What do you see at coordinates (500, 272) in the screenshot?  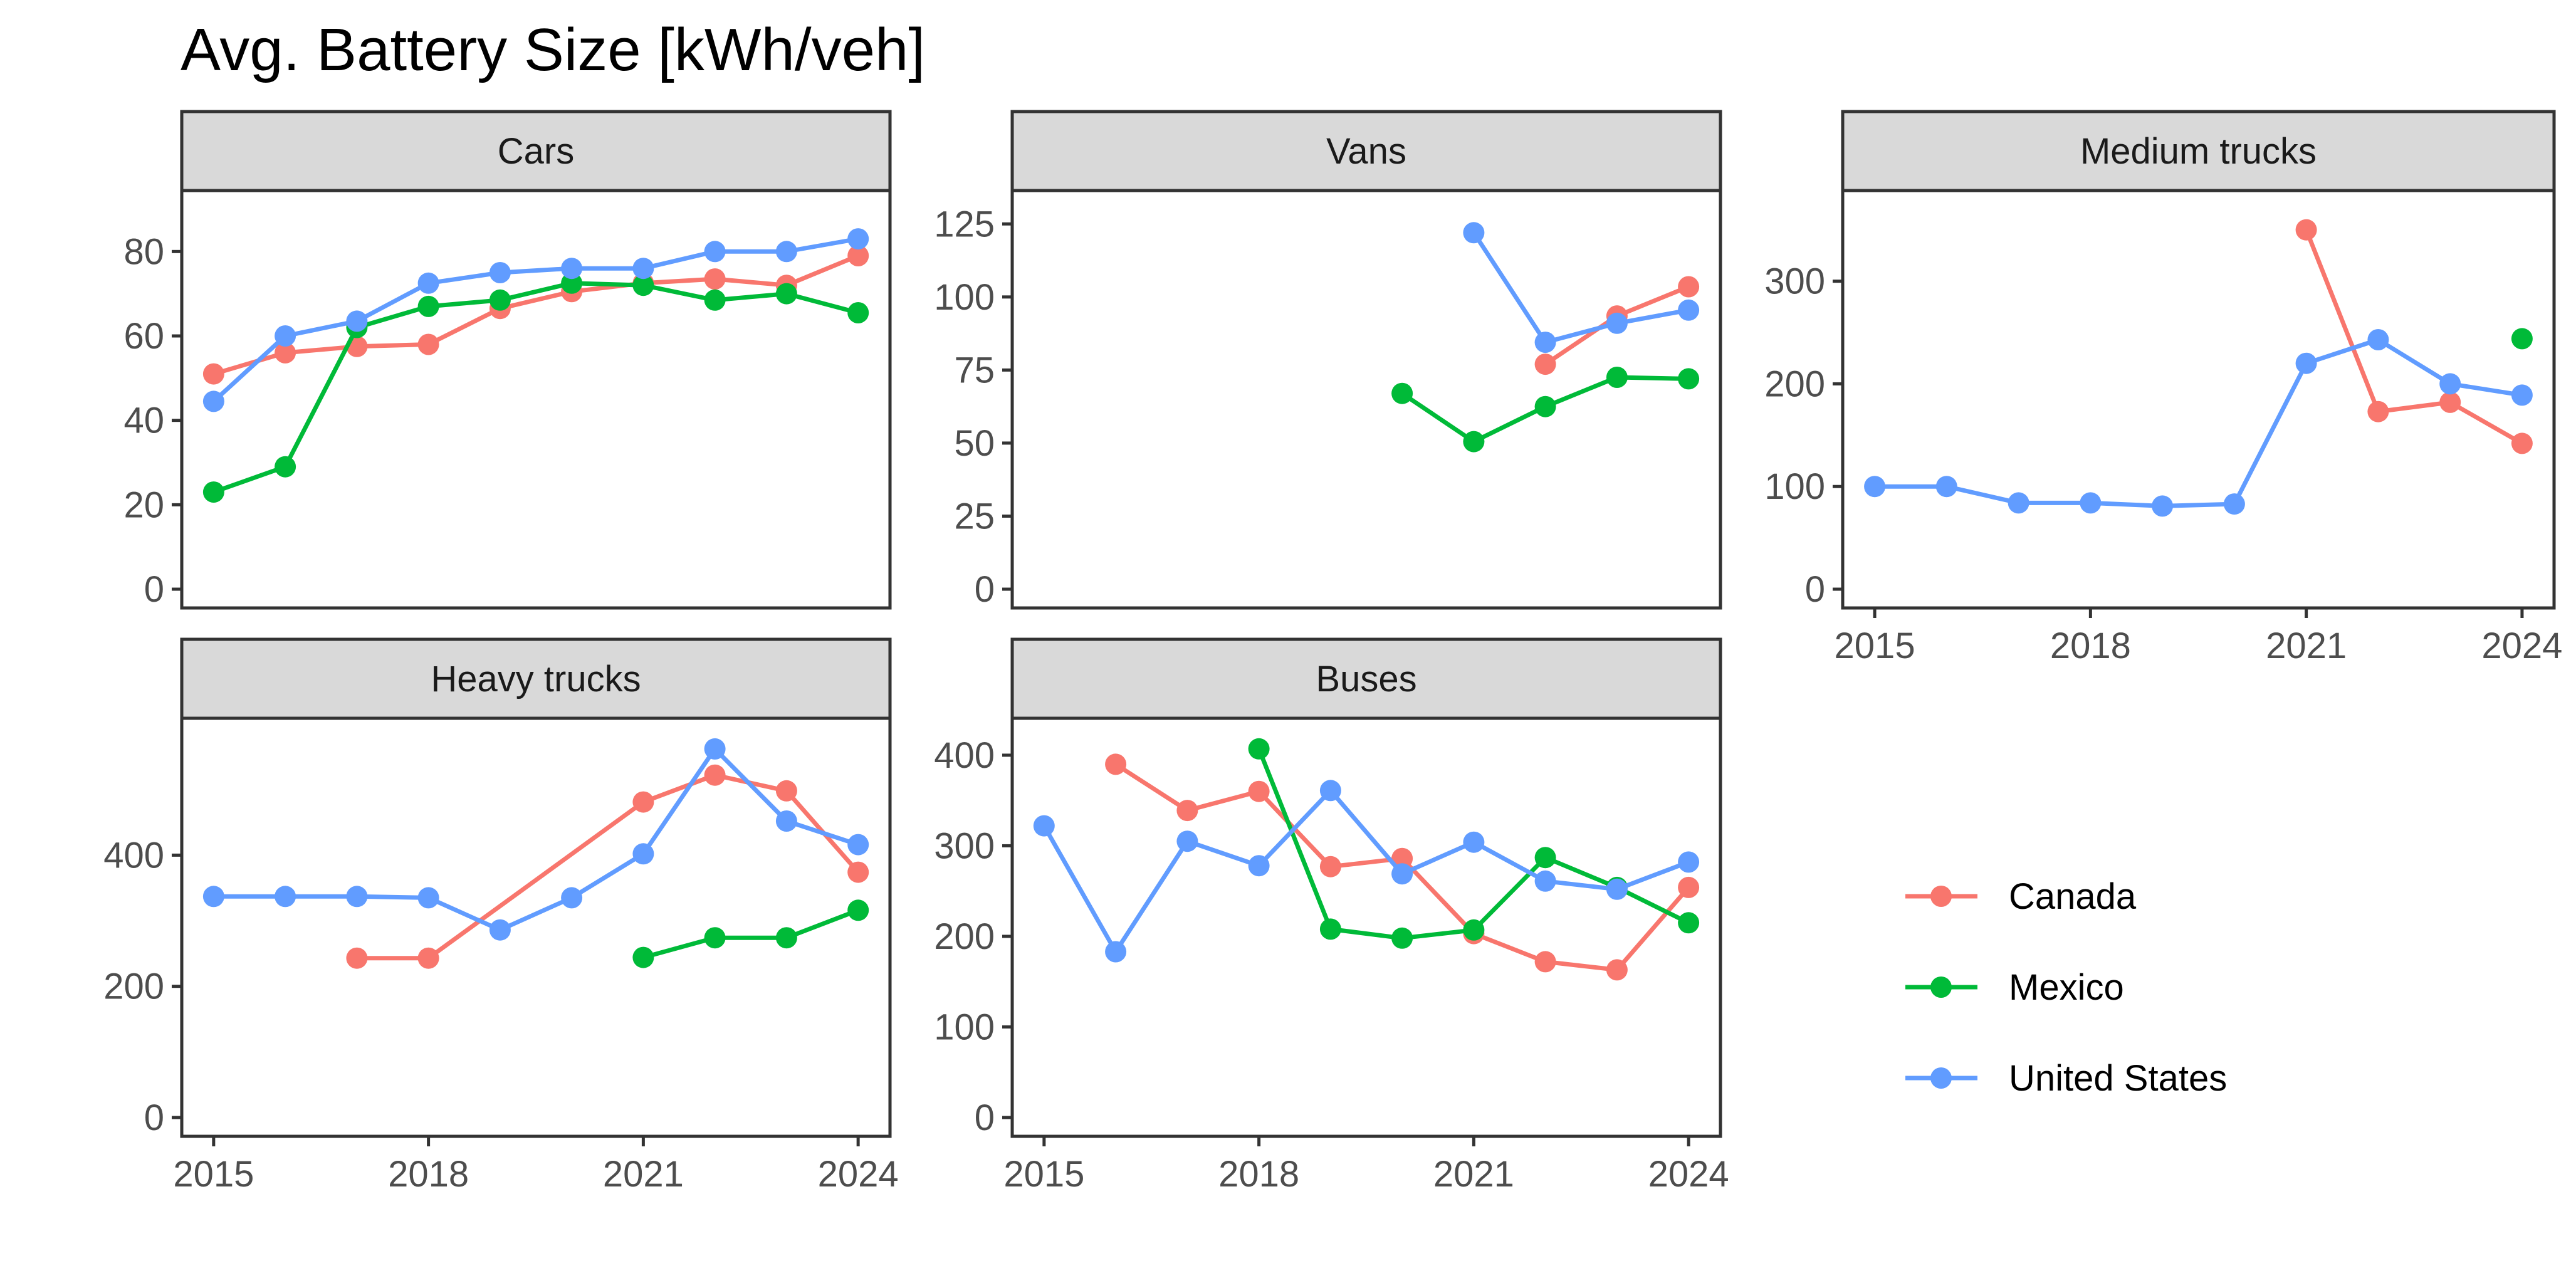 I see `point-cars-united-states-2019` at bounding box center [500, 272].